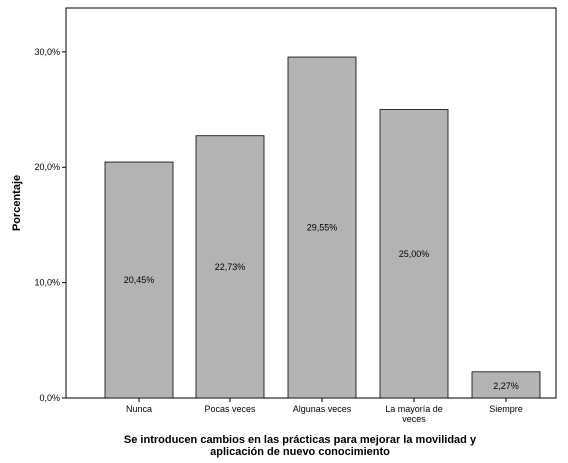 The image size is (568, 463). I want to click on x-tick-label: La mayoría de veces, so click(414, 414).